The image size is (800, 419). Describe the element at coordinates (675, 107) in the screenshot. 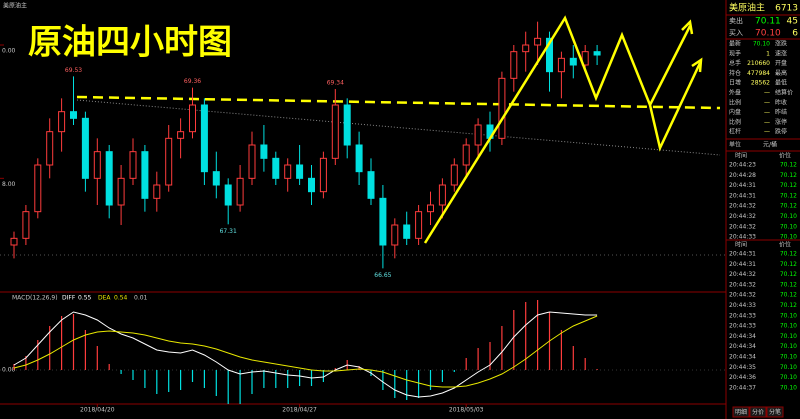

I see `drawn-path` at that location.